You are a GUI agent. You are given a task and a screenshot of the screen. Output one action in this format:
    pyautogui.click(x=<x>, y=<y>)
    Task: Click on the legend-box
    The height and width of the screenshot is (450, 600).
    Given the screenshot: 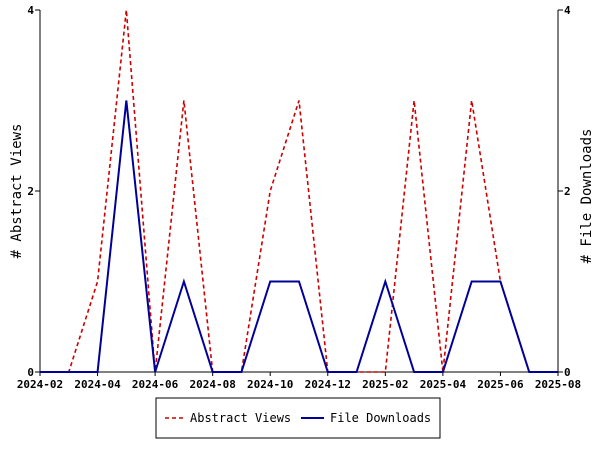 What is the action you would take?
    pyautogui.click(x=298, y=418)
    